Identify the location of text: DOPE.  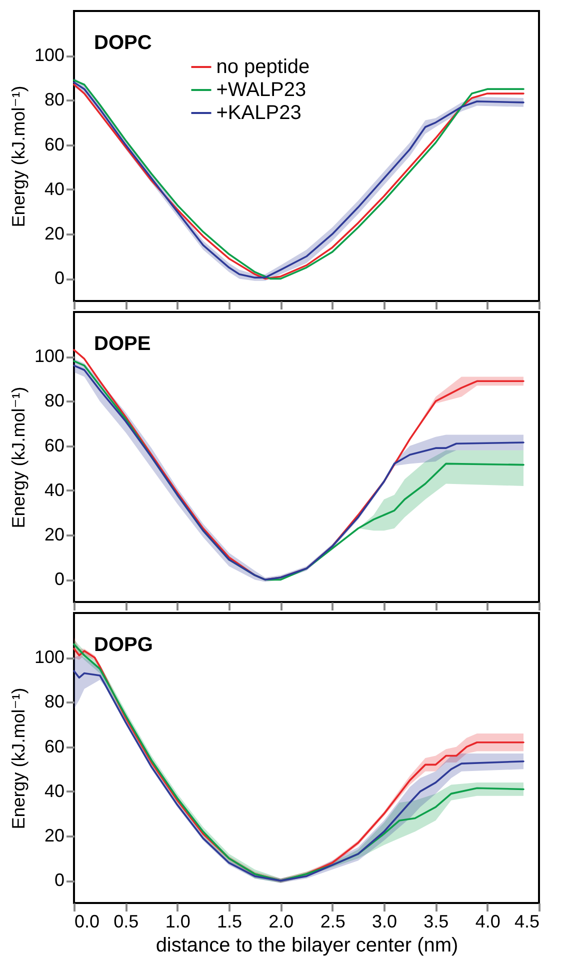
(122, 344).